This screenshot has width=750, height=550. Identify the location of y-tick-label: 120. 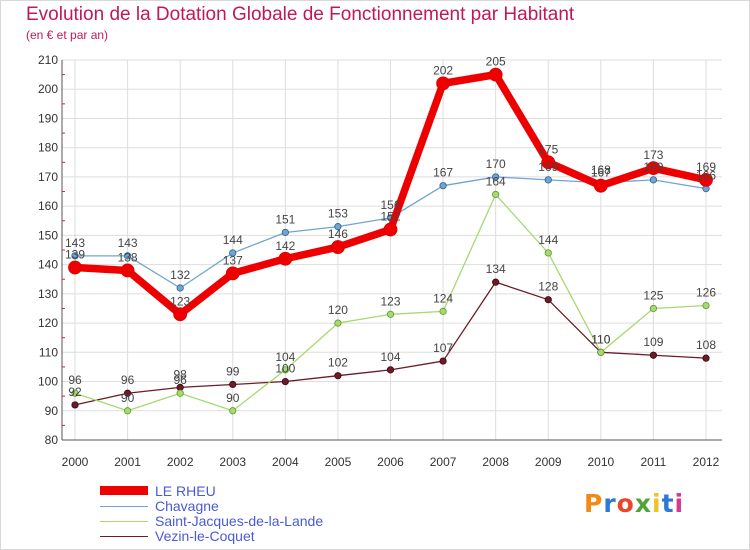
(48, 323).